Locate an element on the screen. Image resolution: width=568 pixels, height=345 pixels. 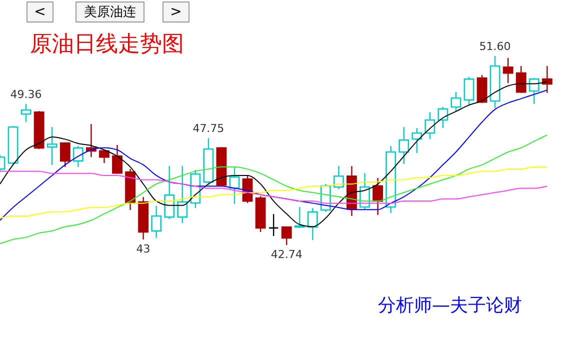
text: 分析师—夫子论财 is located at coordinates (450, 305).